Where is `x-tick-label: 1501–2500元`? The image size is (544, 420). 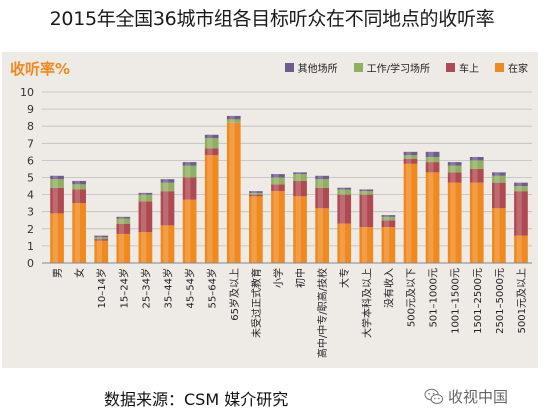 x-tick-label: 1501–2500元 is located at coordinates (478, 301).